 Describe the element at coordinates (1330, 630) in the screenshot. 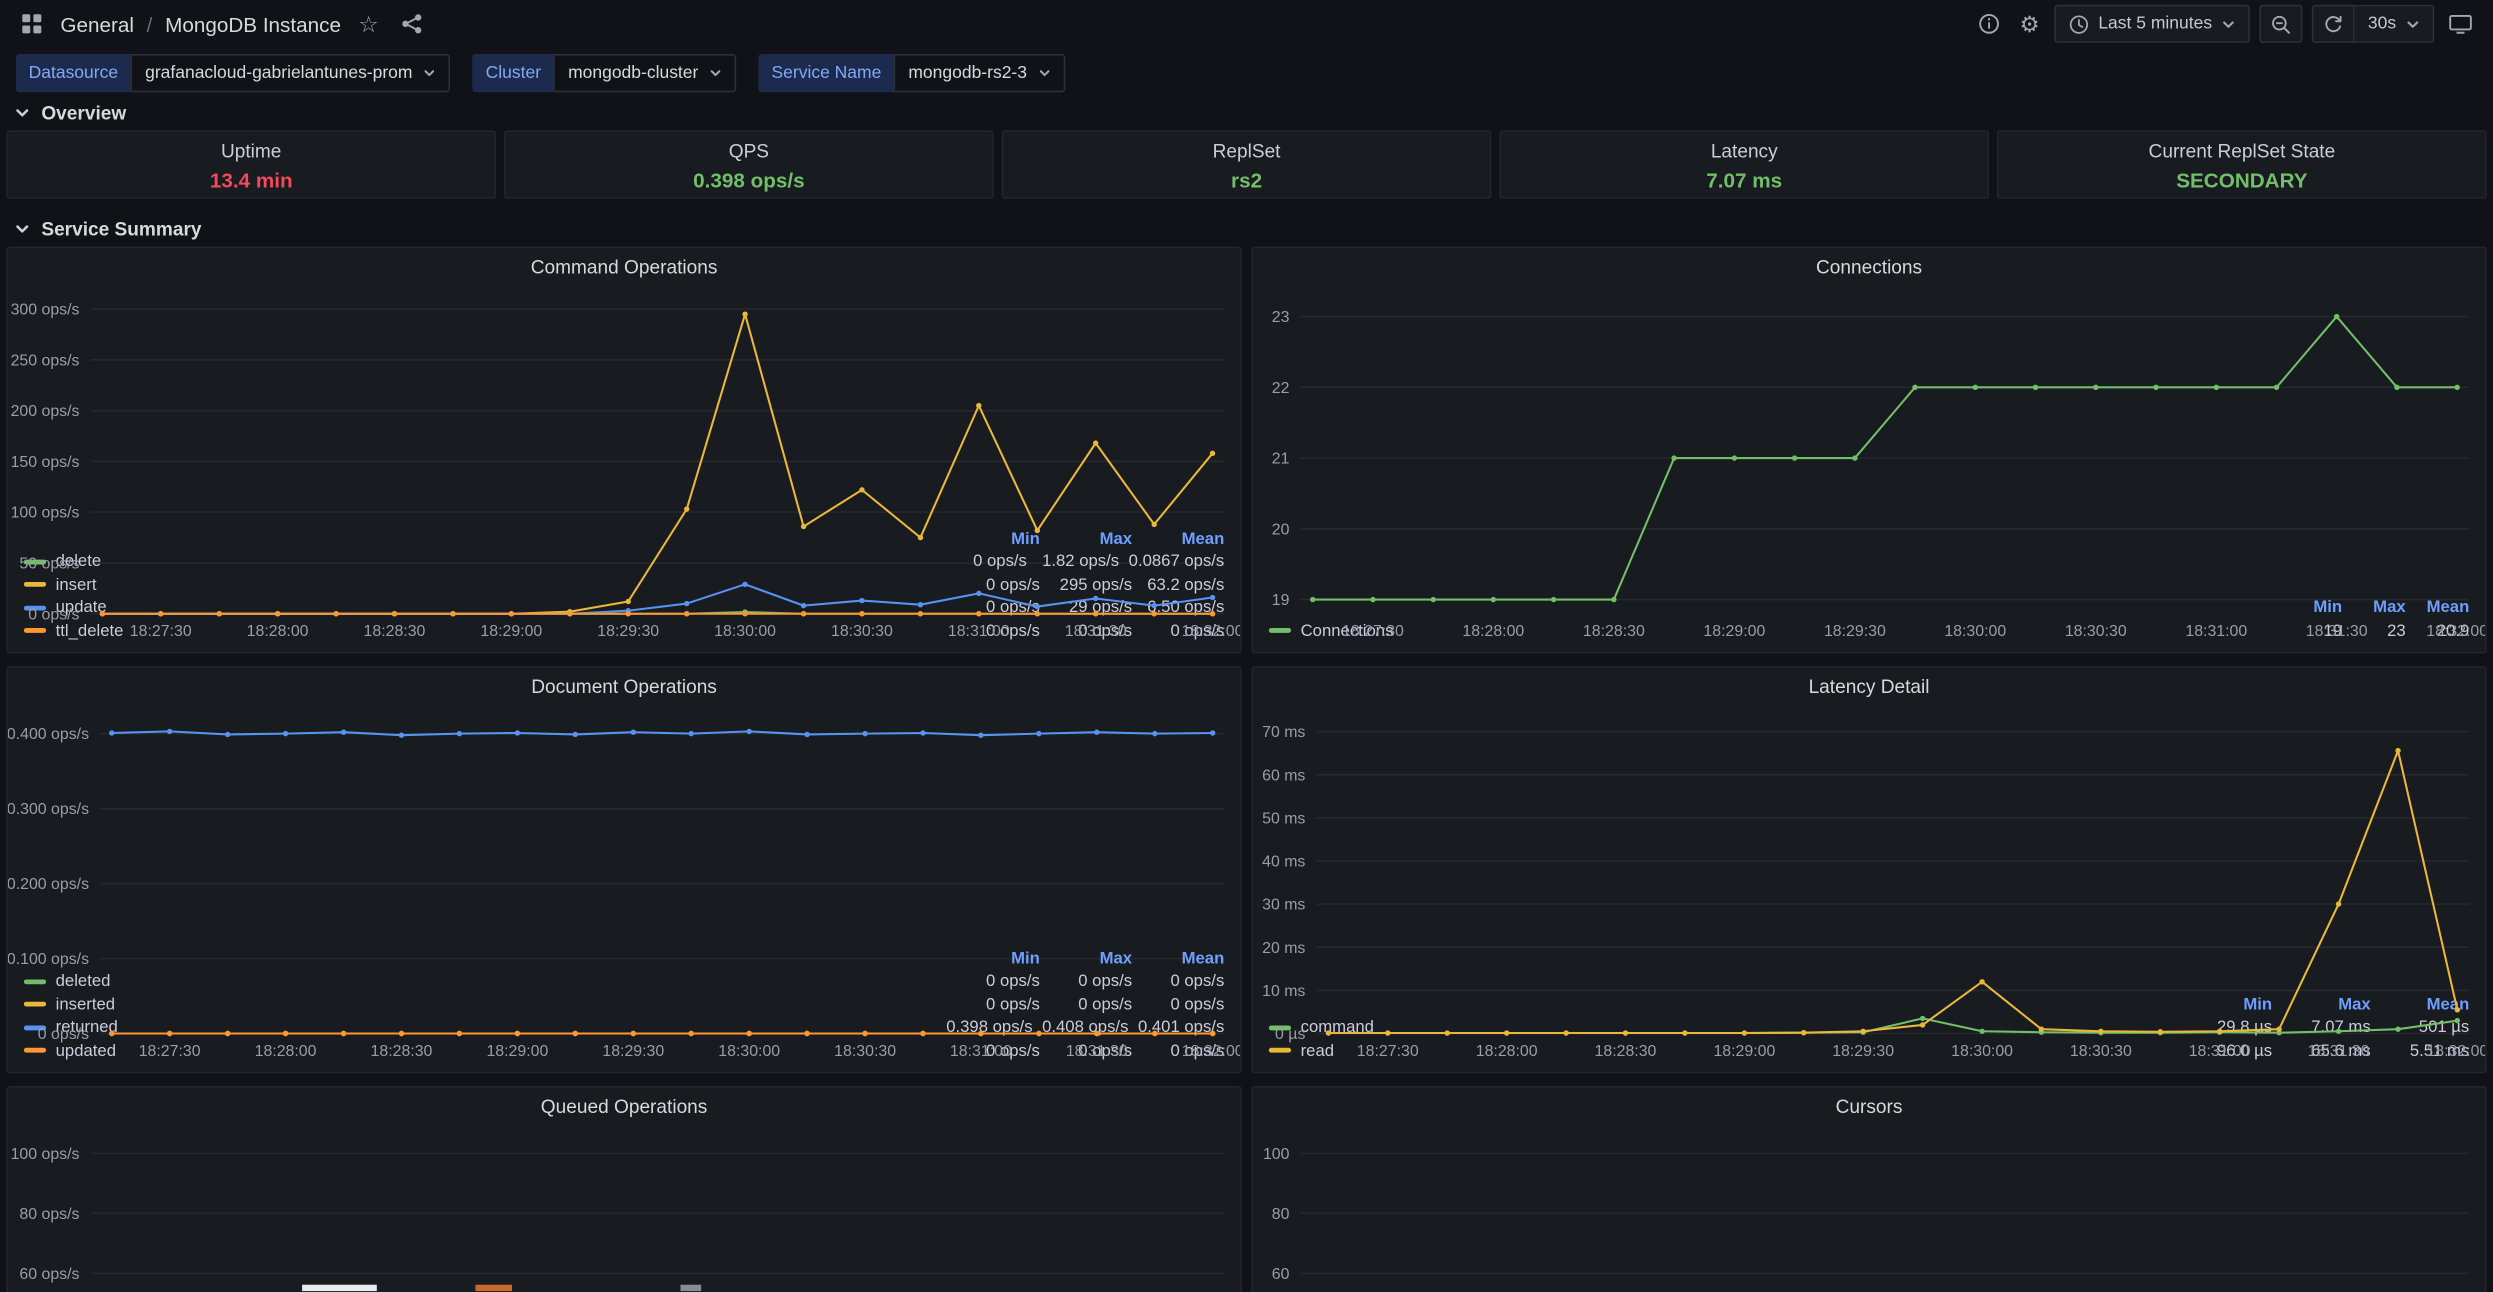

I see `legend-series-toggle: Connections` at that location.